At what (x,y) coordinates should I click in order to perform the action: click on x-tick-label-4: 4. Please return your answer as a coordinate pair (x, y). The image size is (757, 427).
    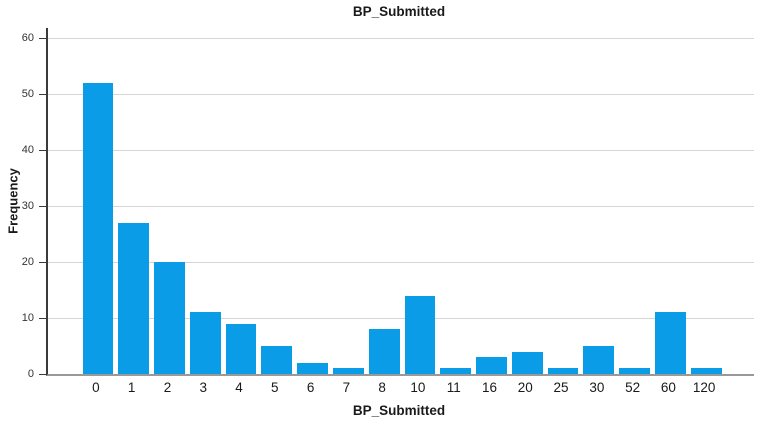
    Looking at the image, I should click on (239, 387).